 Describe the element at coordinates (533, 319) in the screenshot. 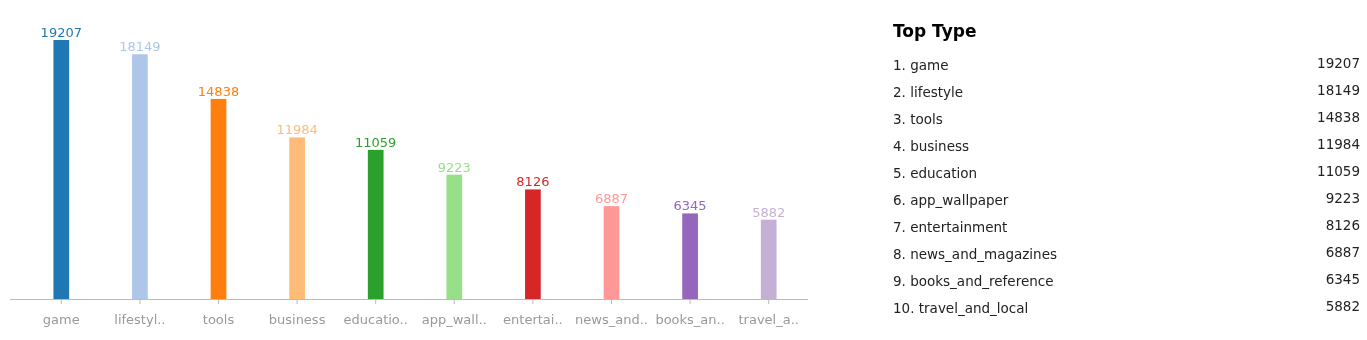

I see `x-tick-label: entertai..` at that location.